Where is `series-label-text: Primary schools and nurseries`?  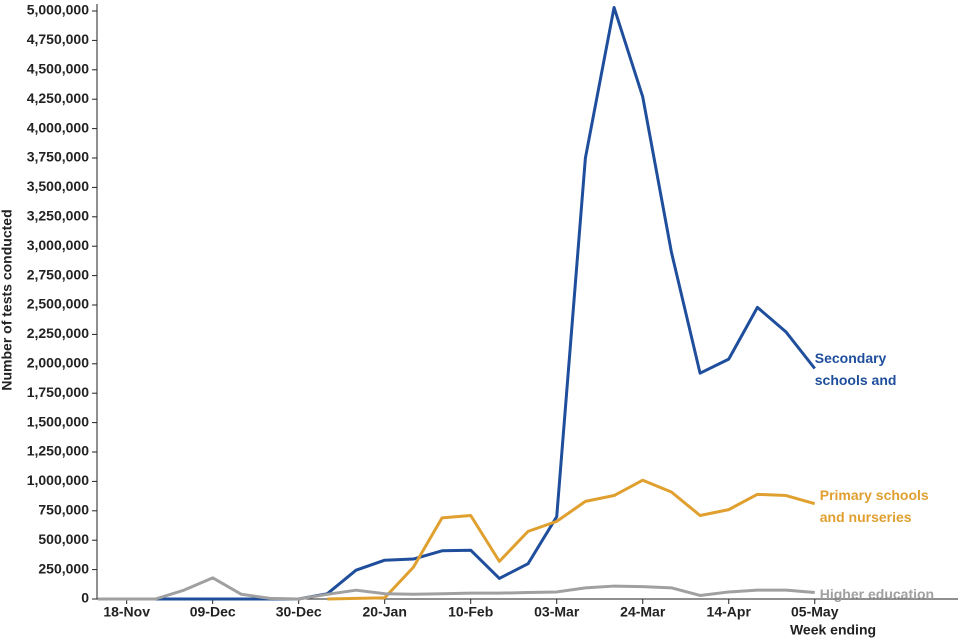
series-label-text: Primary schools and nurseries is located at coordinates (874, 505).